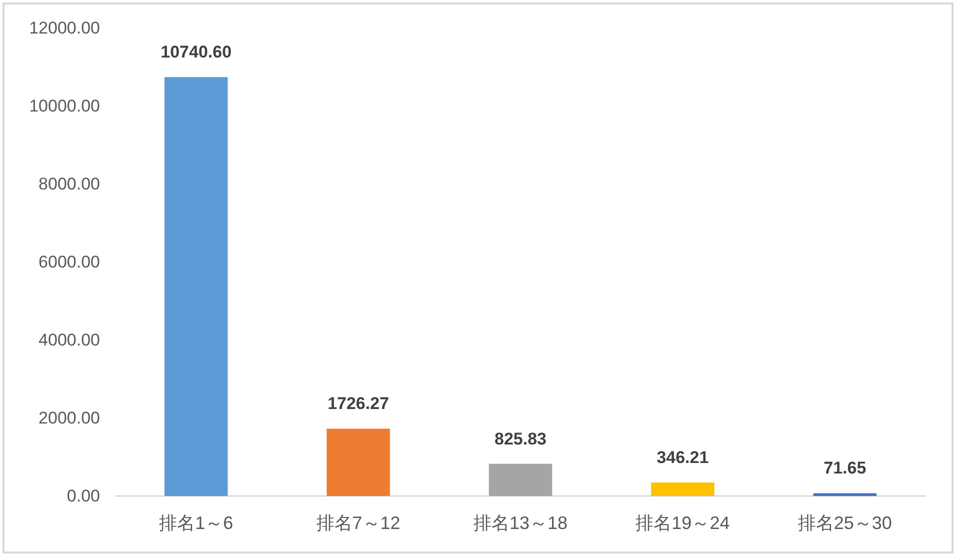 Image resolution: width=956 pixels, height=556 pixels. I want to click on y-tick-label: 12000.00, so click(64, 28).